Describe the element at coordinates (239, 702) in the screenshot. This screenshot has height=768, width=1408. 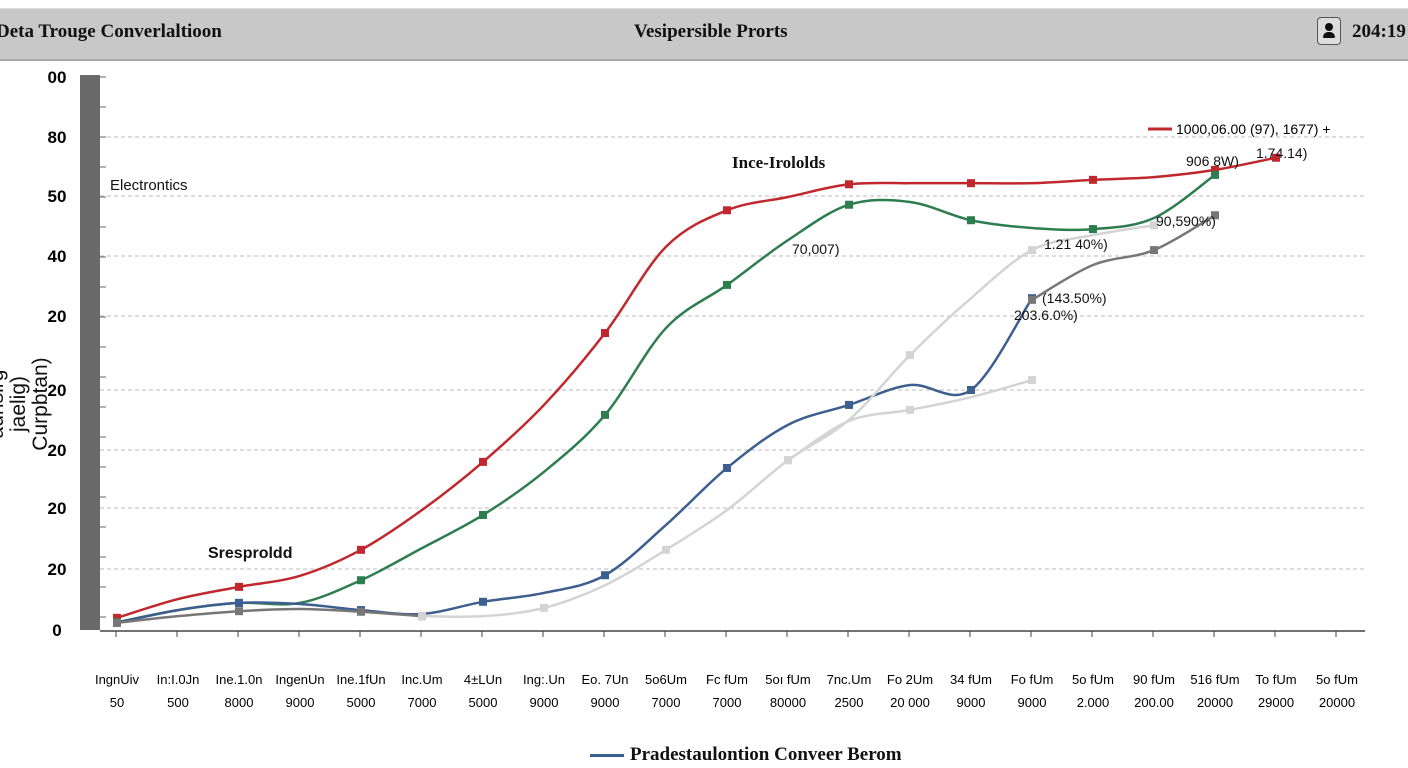
I see `x-tick-value: 8000` at that location.